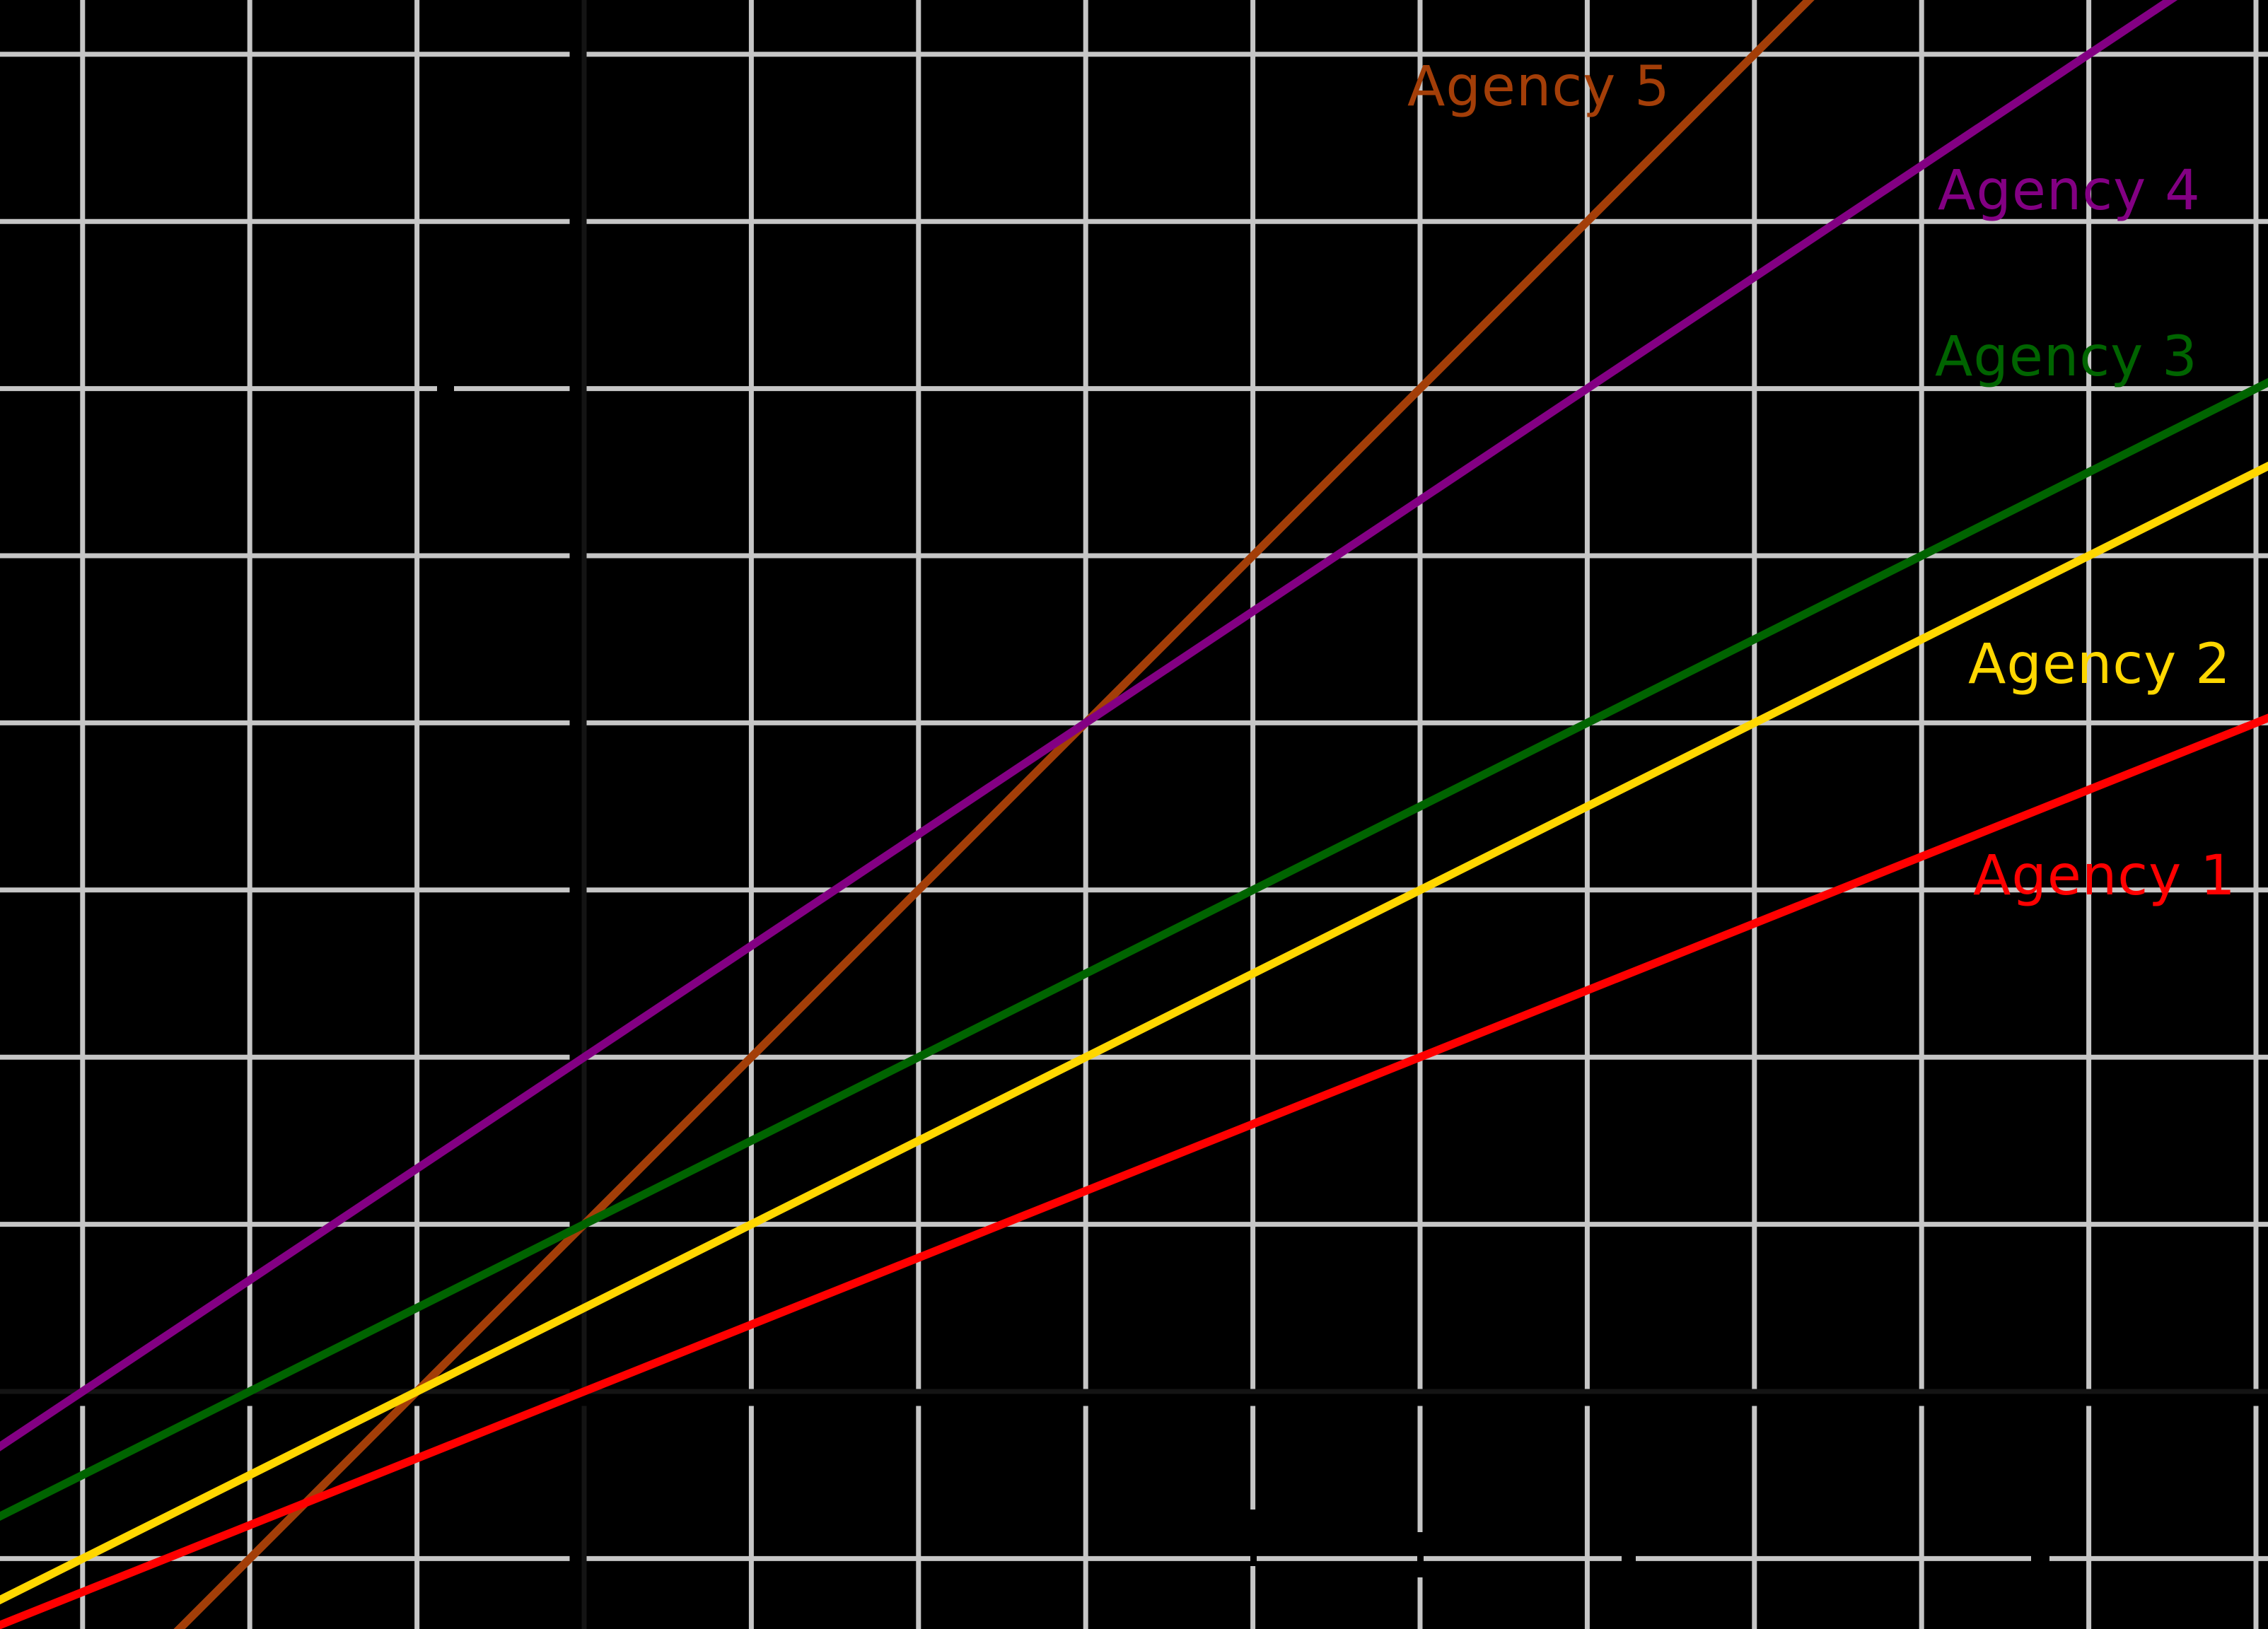  Describe the element at coordinates (2069, 191) in the screenshot. I see `series-label-agency-4: Agency 4` at that location.